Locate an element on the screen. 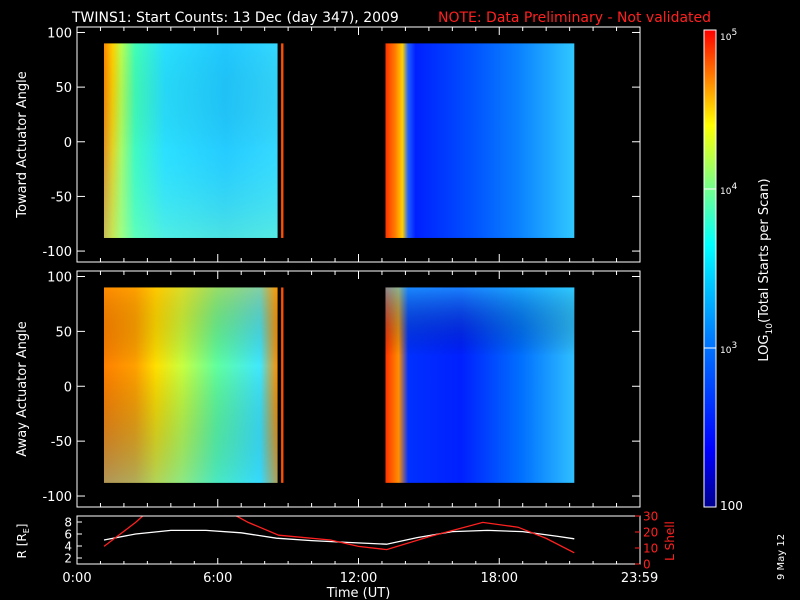  time-tick-label: 6:00 is located at coordinates (217, 578).